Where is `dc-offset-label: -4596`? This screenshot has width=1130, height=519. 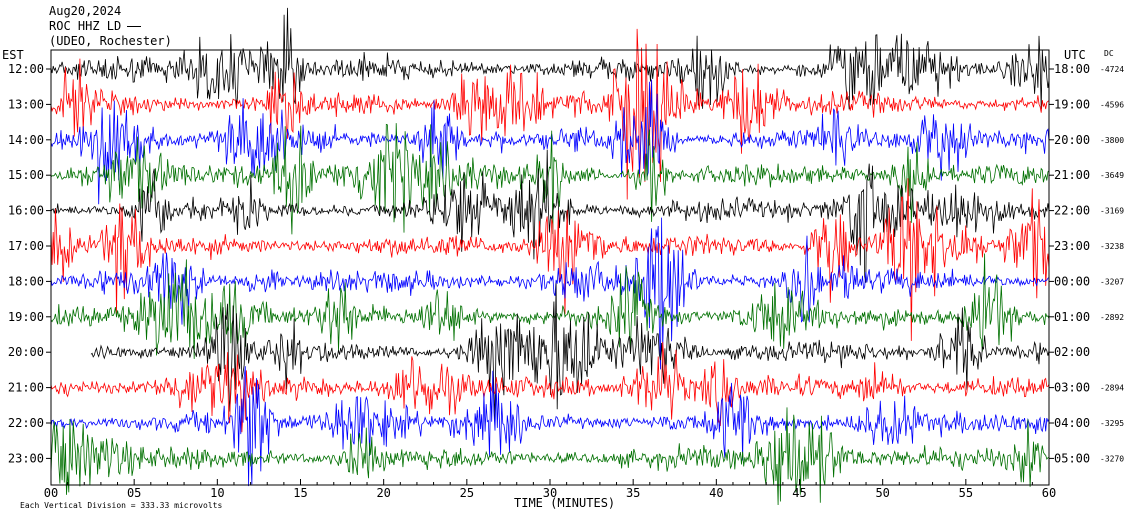 dc-offset-label: -4596 is located at coordinates (1112, 104).